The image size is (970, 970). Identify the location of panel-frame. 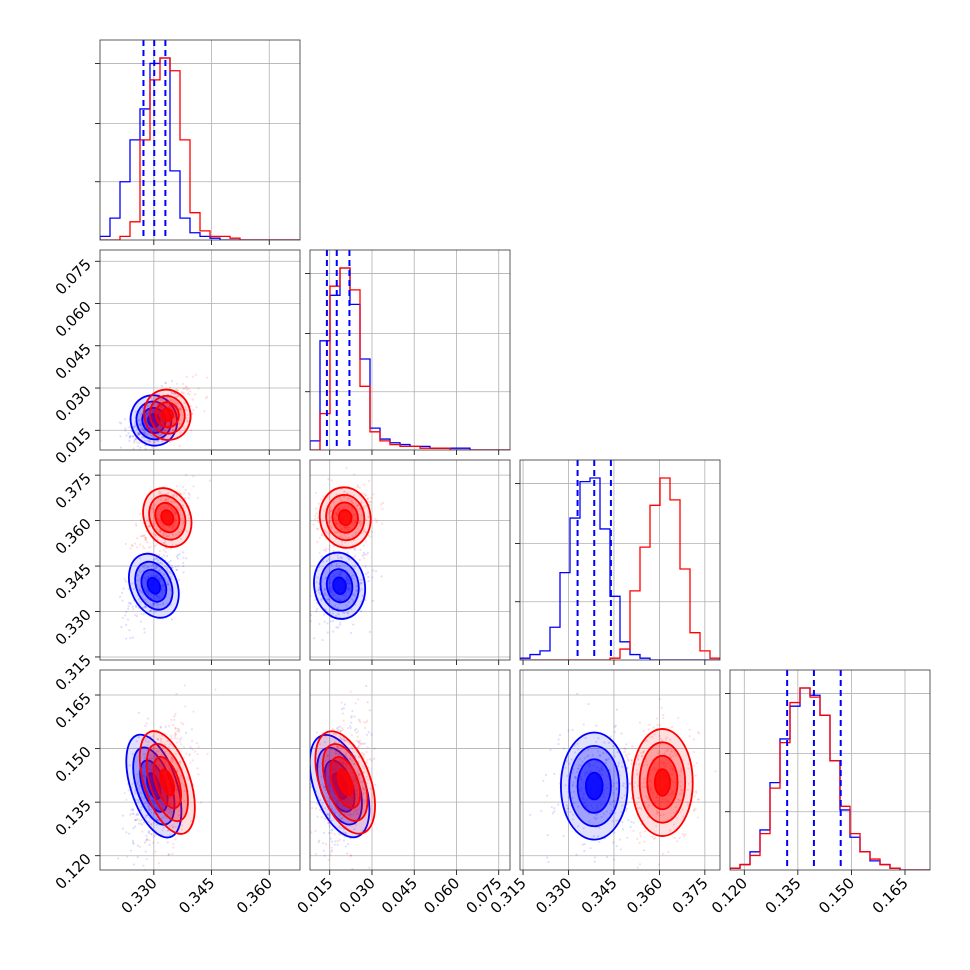
(200, 560).